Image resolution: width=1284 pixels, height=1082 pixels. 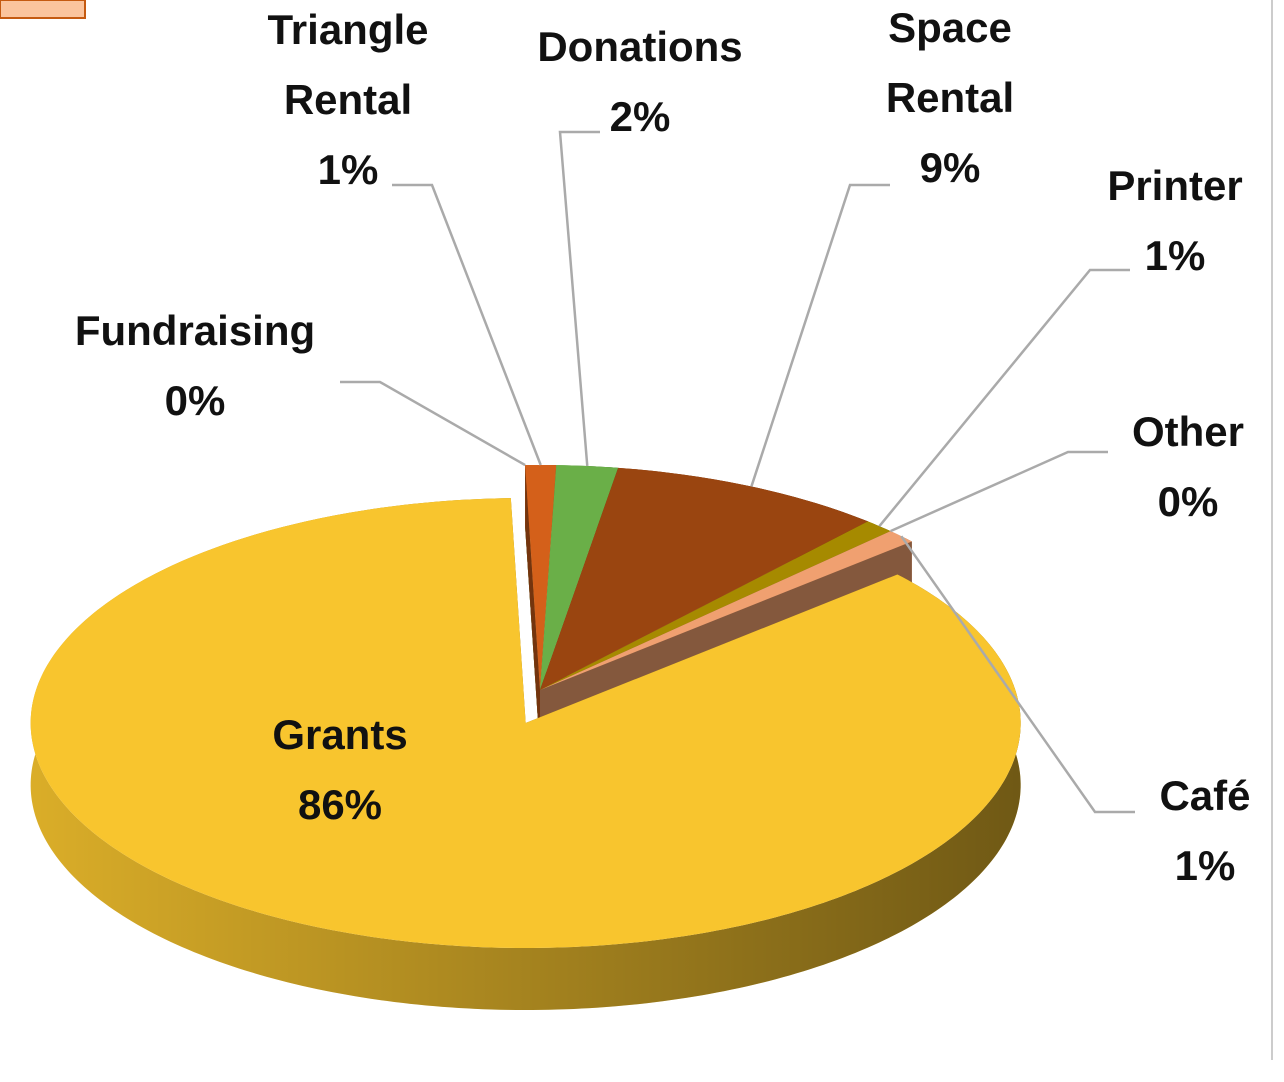 I want to click on slice-label: Triangle Rental 1%, so click(x=348, y=102).